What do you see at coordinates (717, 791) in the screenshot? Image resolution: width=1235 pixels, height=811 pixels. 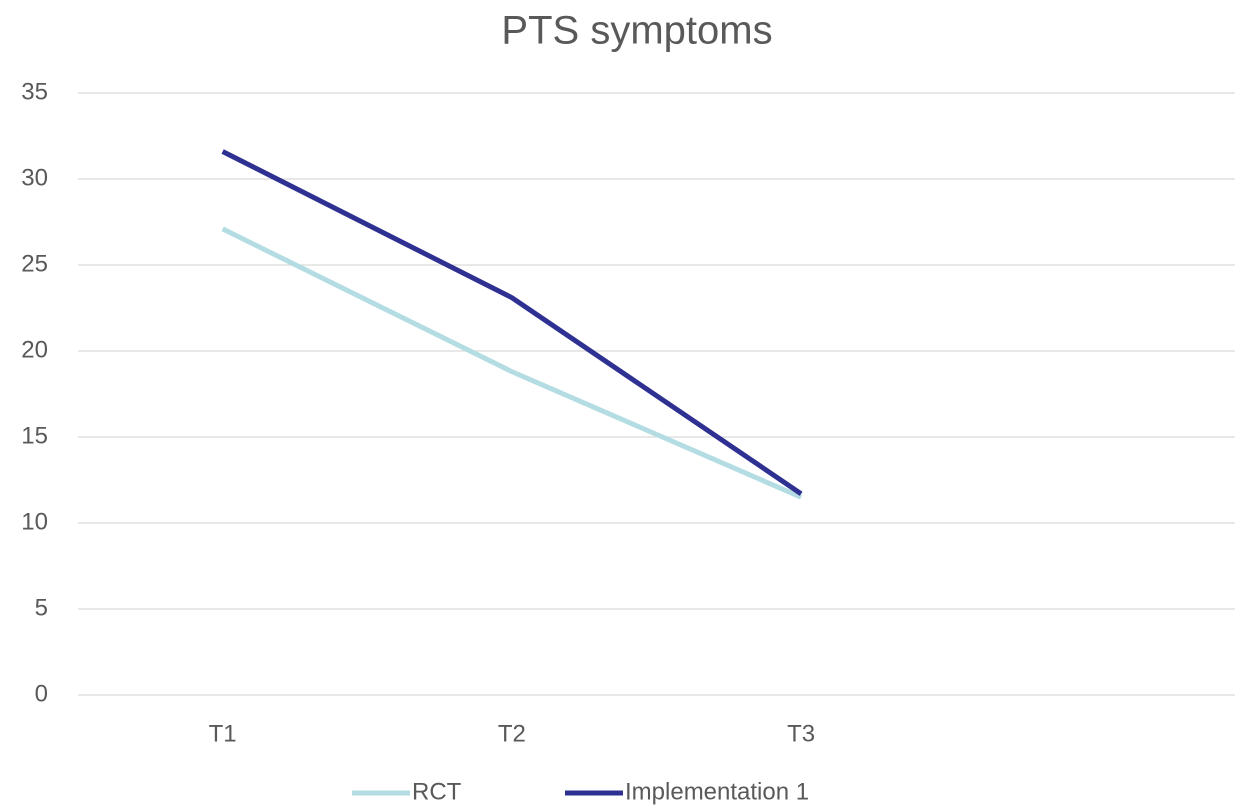 I see `legend-label: Implementation 1` at bounding box center [717, 791].